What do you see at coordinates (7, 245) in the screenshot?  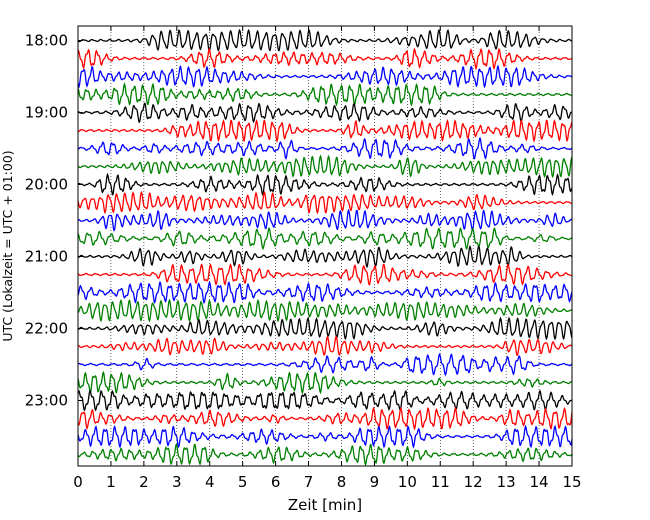 I see `y-axis-title: UTC (Lokalzeit = UTC + 01:00)` at bounding box center [7, 245].